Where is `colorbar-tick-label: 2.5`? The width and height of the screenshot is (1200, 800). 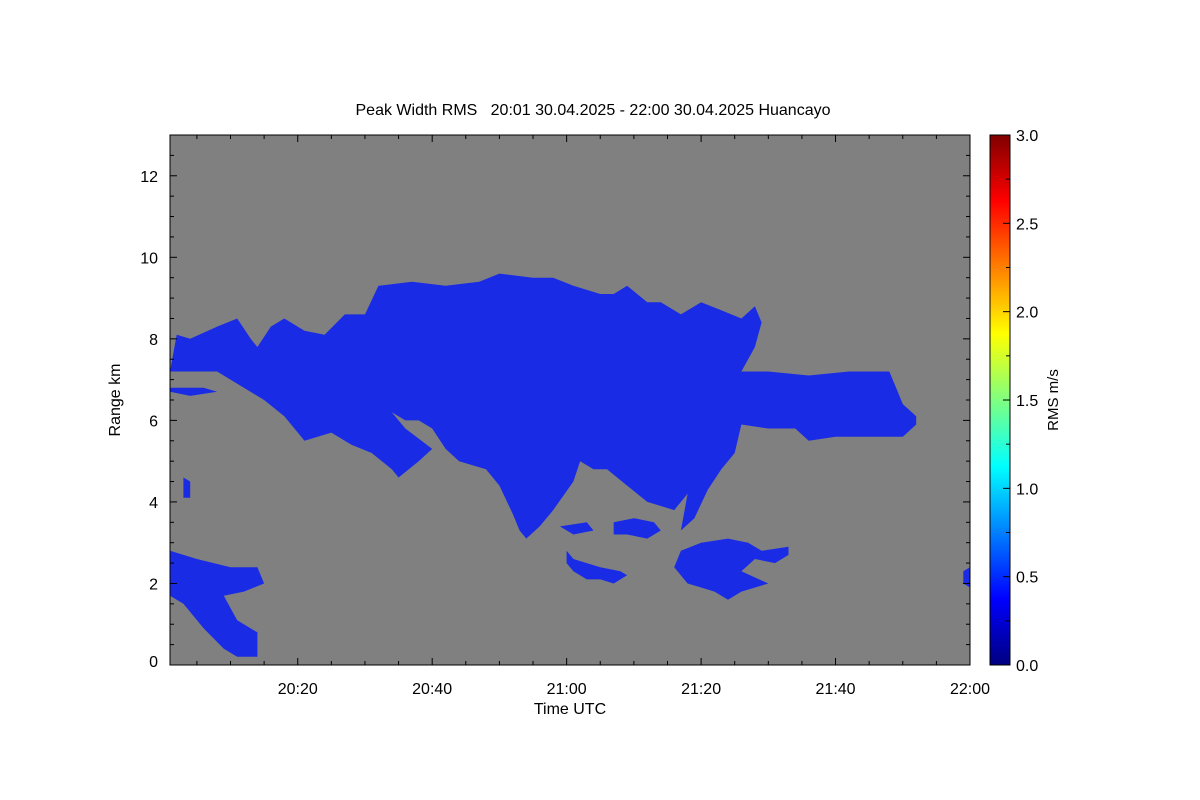 colorbar-tick-label: 2.5 is located at coordinates (1027, 224).